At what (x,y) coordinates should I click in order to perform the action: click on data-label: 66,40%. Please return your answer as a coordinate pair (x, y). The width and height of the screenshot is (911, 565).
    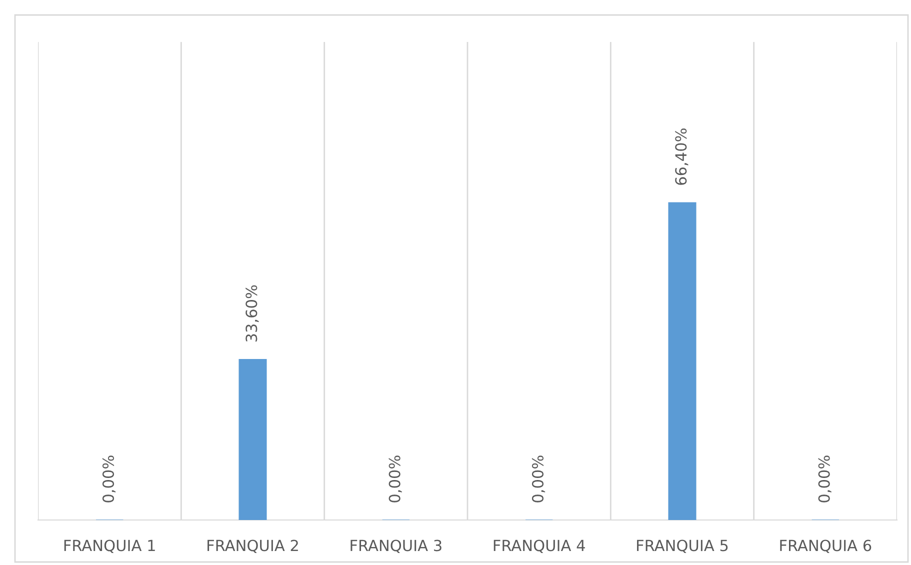
    Looking at the image, I should click on (681, 156).